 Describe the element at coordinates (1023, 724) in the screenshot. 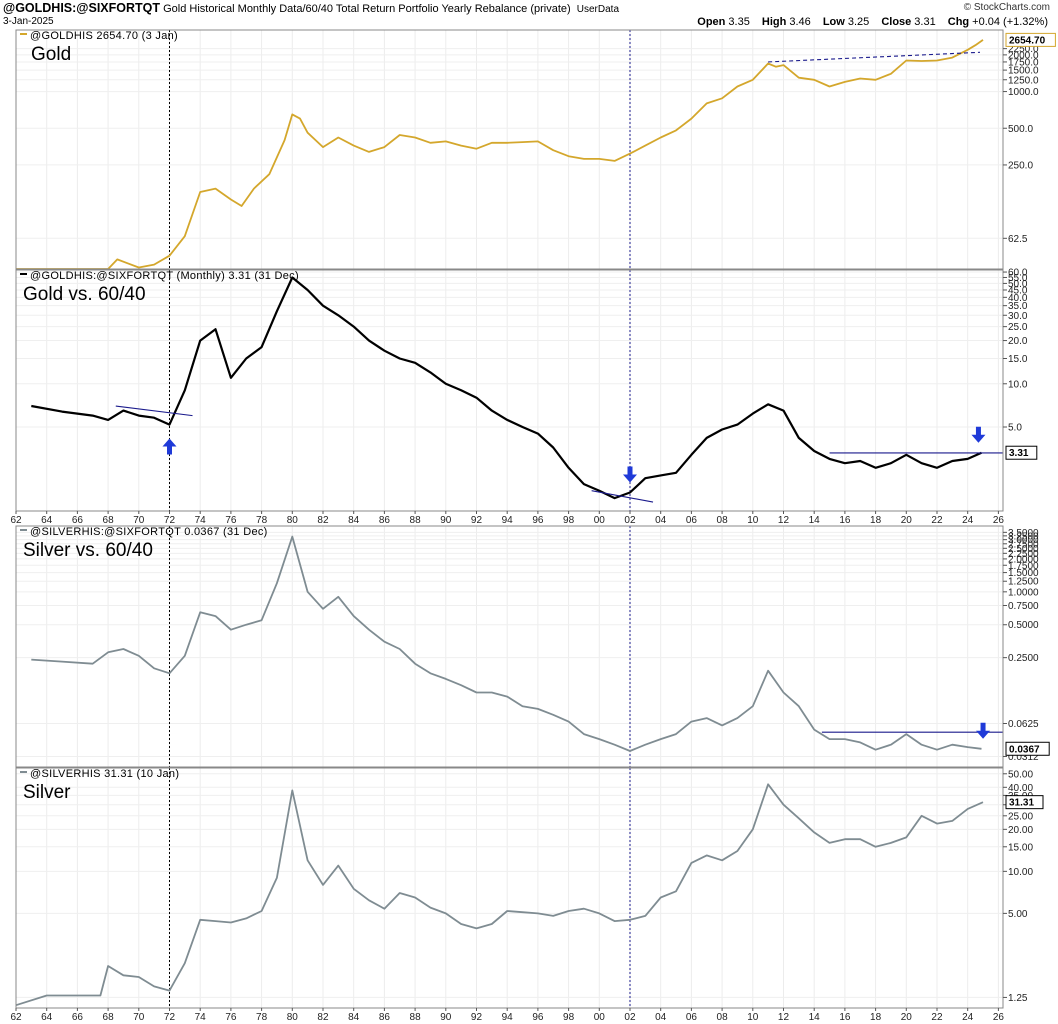

I see `silver-vs-6040-y-tick-label: 0.0625` at that location.